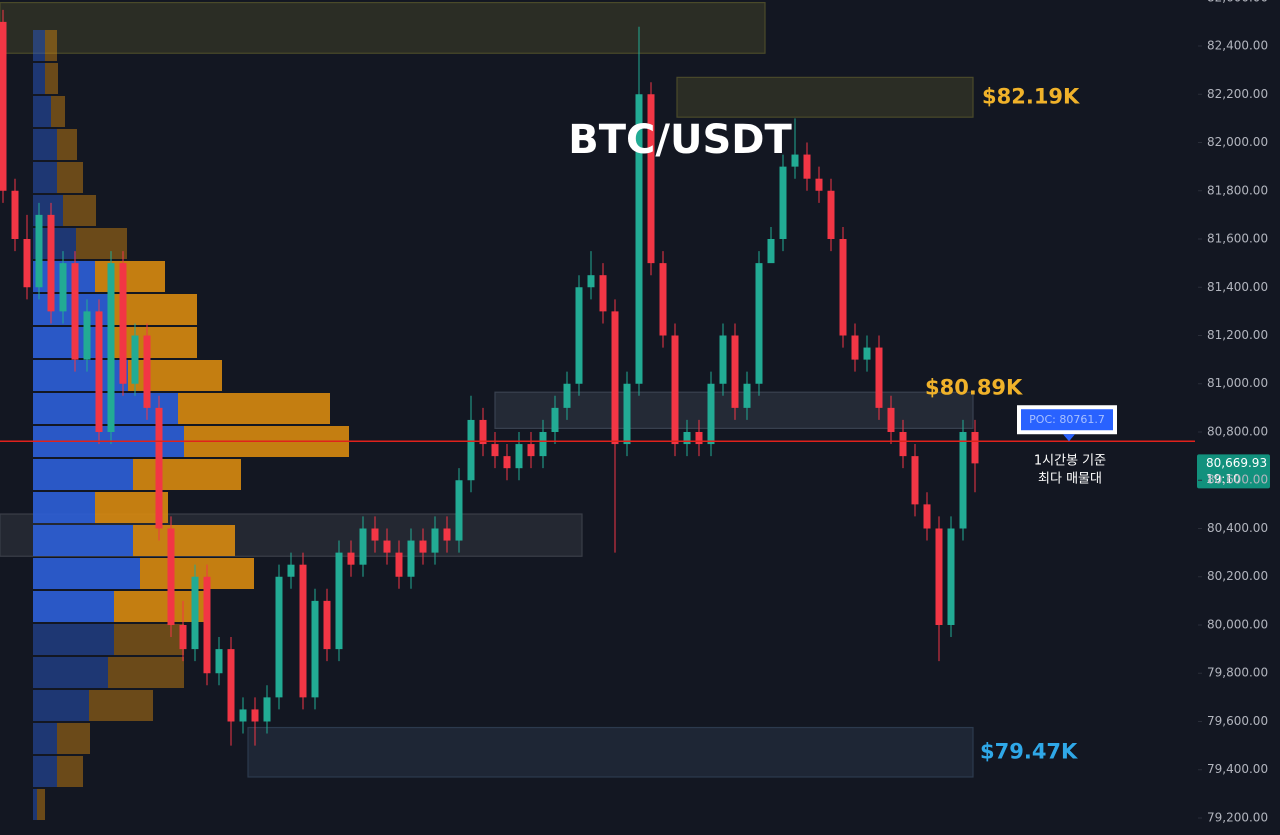 This screenshot has height=835, width=1280. What do you see at coordinates (1237, 528) in the screenshot?
I see `y-tick-label: 80,400.00` at bounding box center [1237, 528].